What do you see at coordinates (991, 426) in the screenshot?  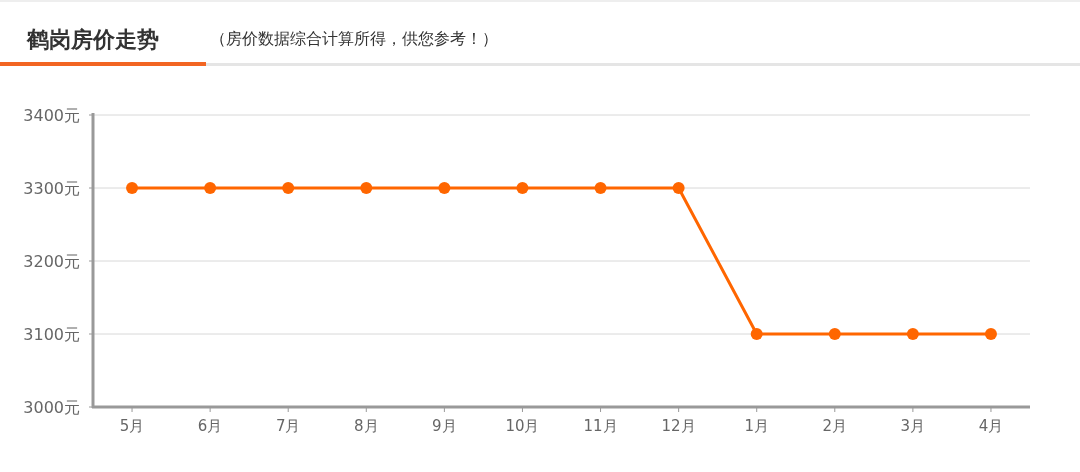 I see `x-tick-label: 4月` at bounding box center [991, 426].